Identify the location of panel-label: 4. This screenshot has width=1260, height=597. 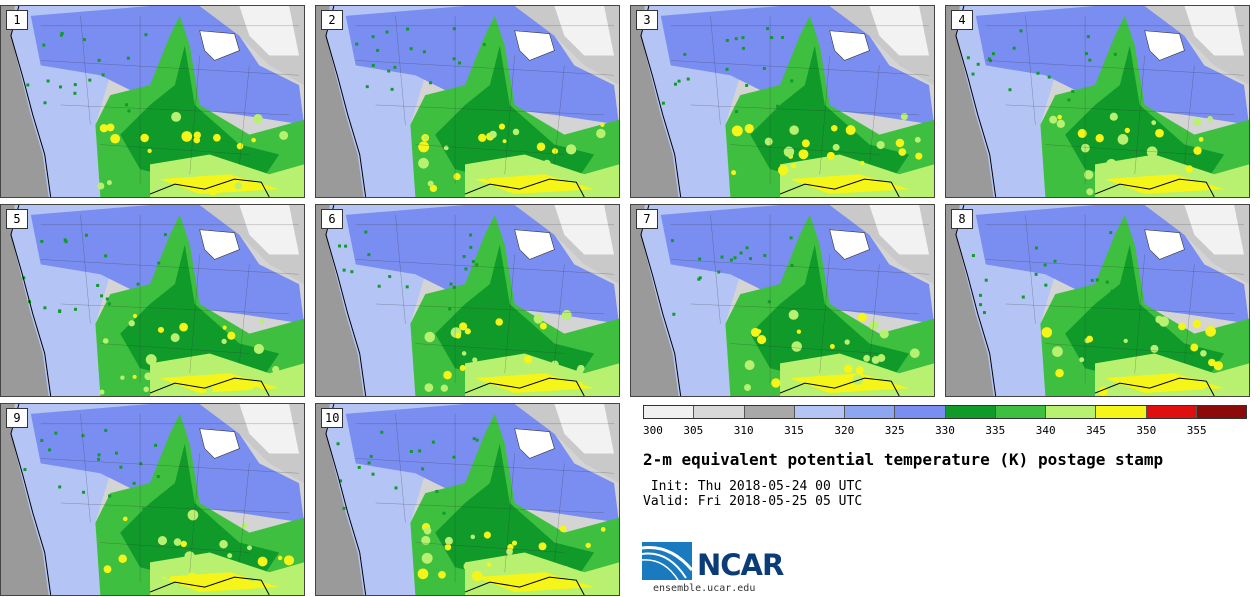
(962, 20).